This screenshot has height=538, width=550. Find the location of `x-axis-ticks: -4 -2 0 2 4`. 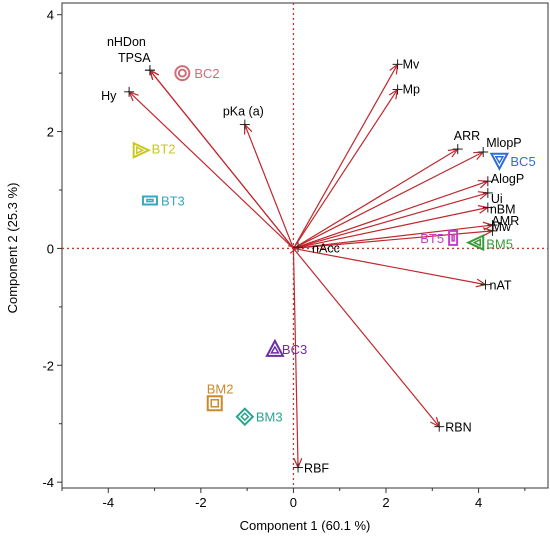

x-axis-ticks: -4 -2 0 2 4 is located at coordinates (293, 499).